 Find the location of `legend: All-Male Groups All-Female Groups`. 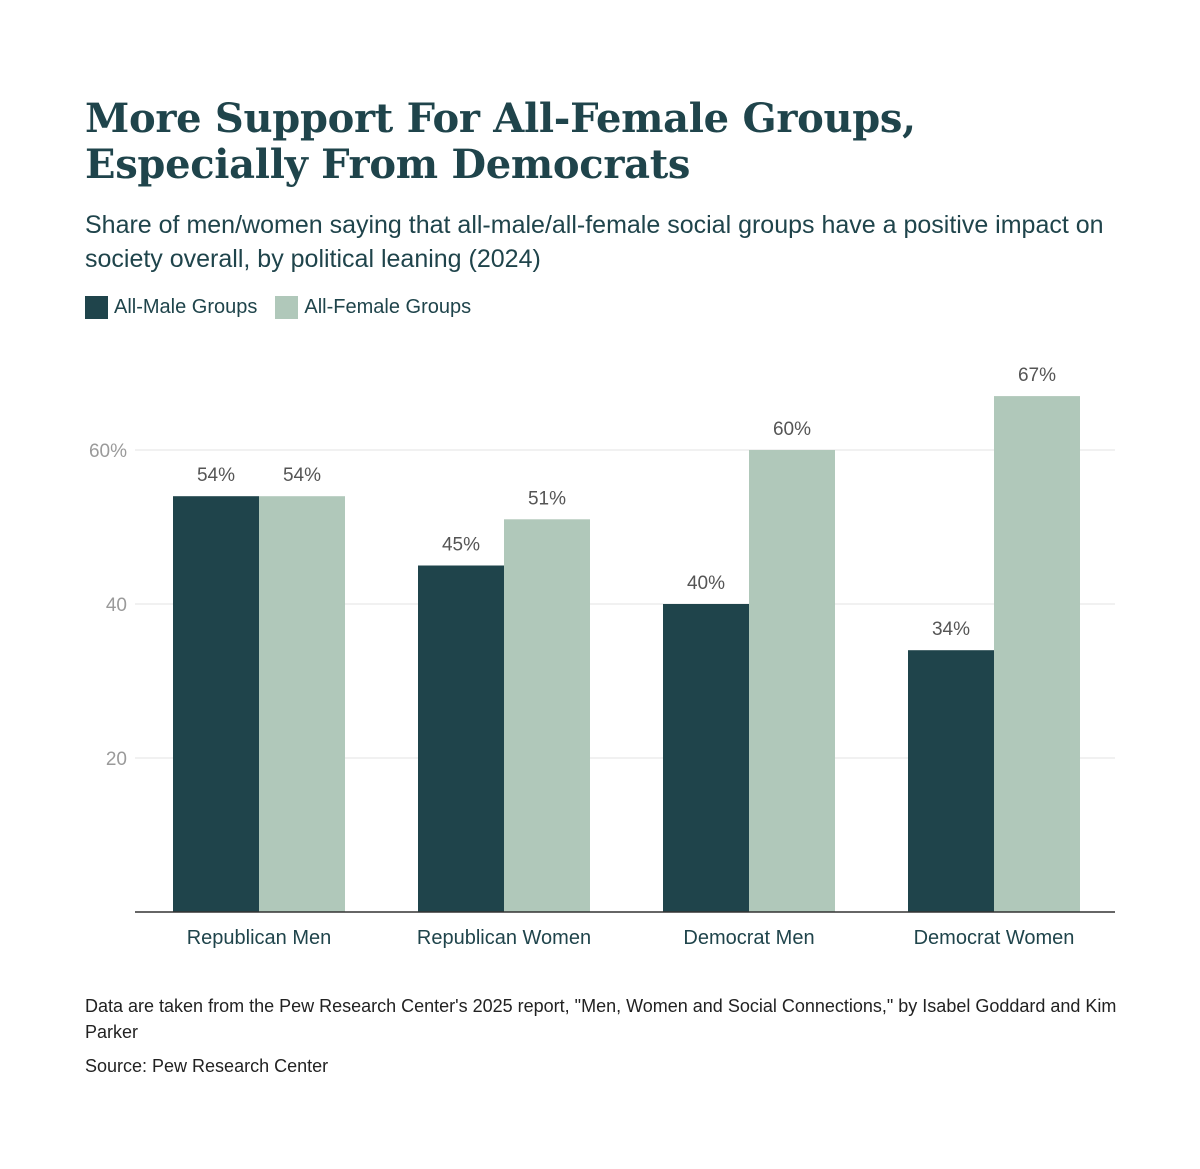

legend: All-Male Groups All-Female Groups is located at coordinates (287, 307).